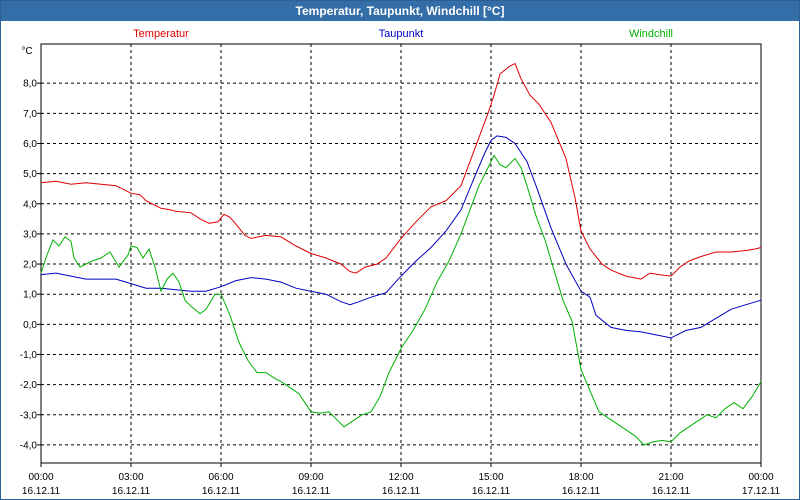 Image resolution: width=800 pixels, height=500 pixels. I want to click on x-tick-label-time: 21:00, so click(670, 477).